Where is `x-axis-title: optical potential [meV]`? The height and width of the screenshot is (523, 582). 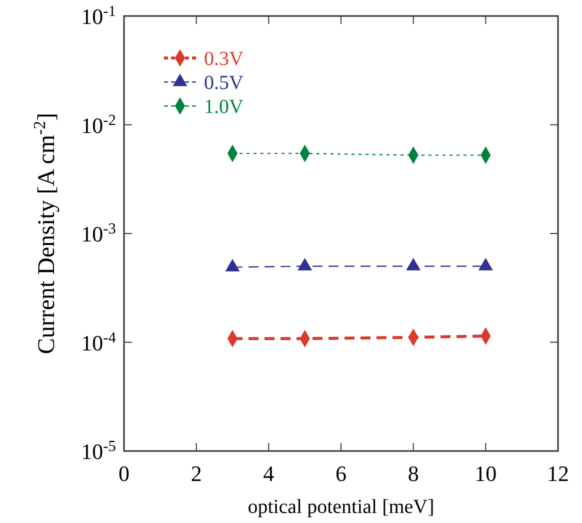
x-axis-title: optical potential [meV] is located at coordinates (341, 507).